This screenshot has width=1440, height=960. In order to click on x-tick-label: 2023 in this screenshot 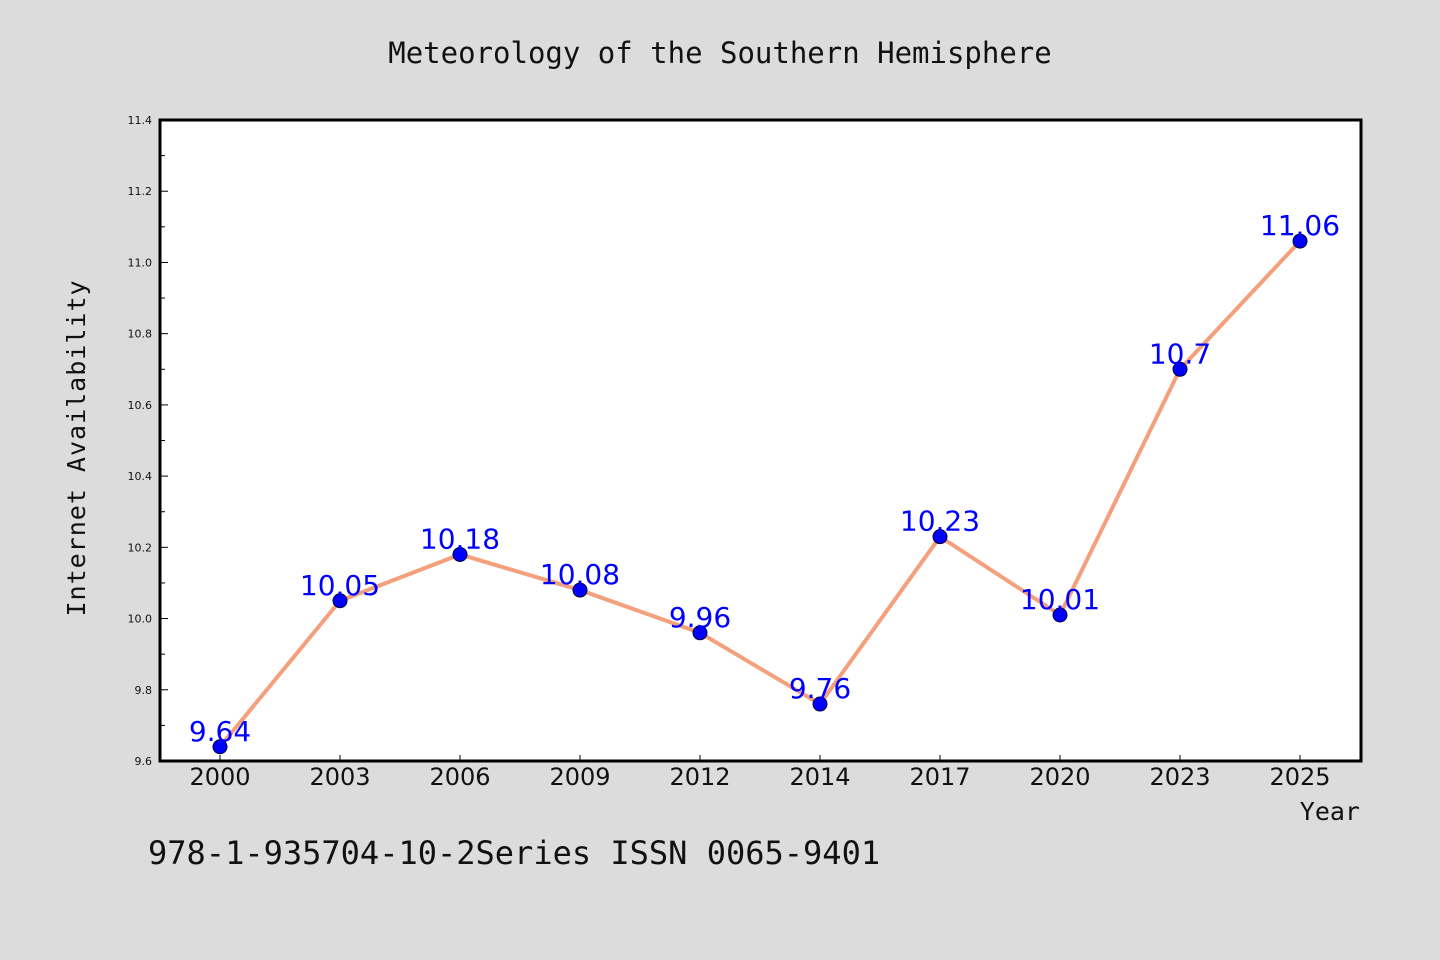, I will do `click(1179, 777)`.